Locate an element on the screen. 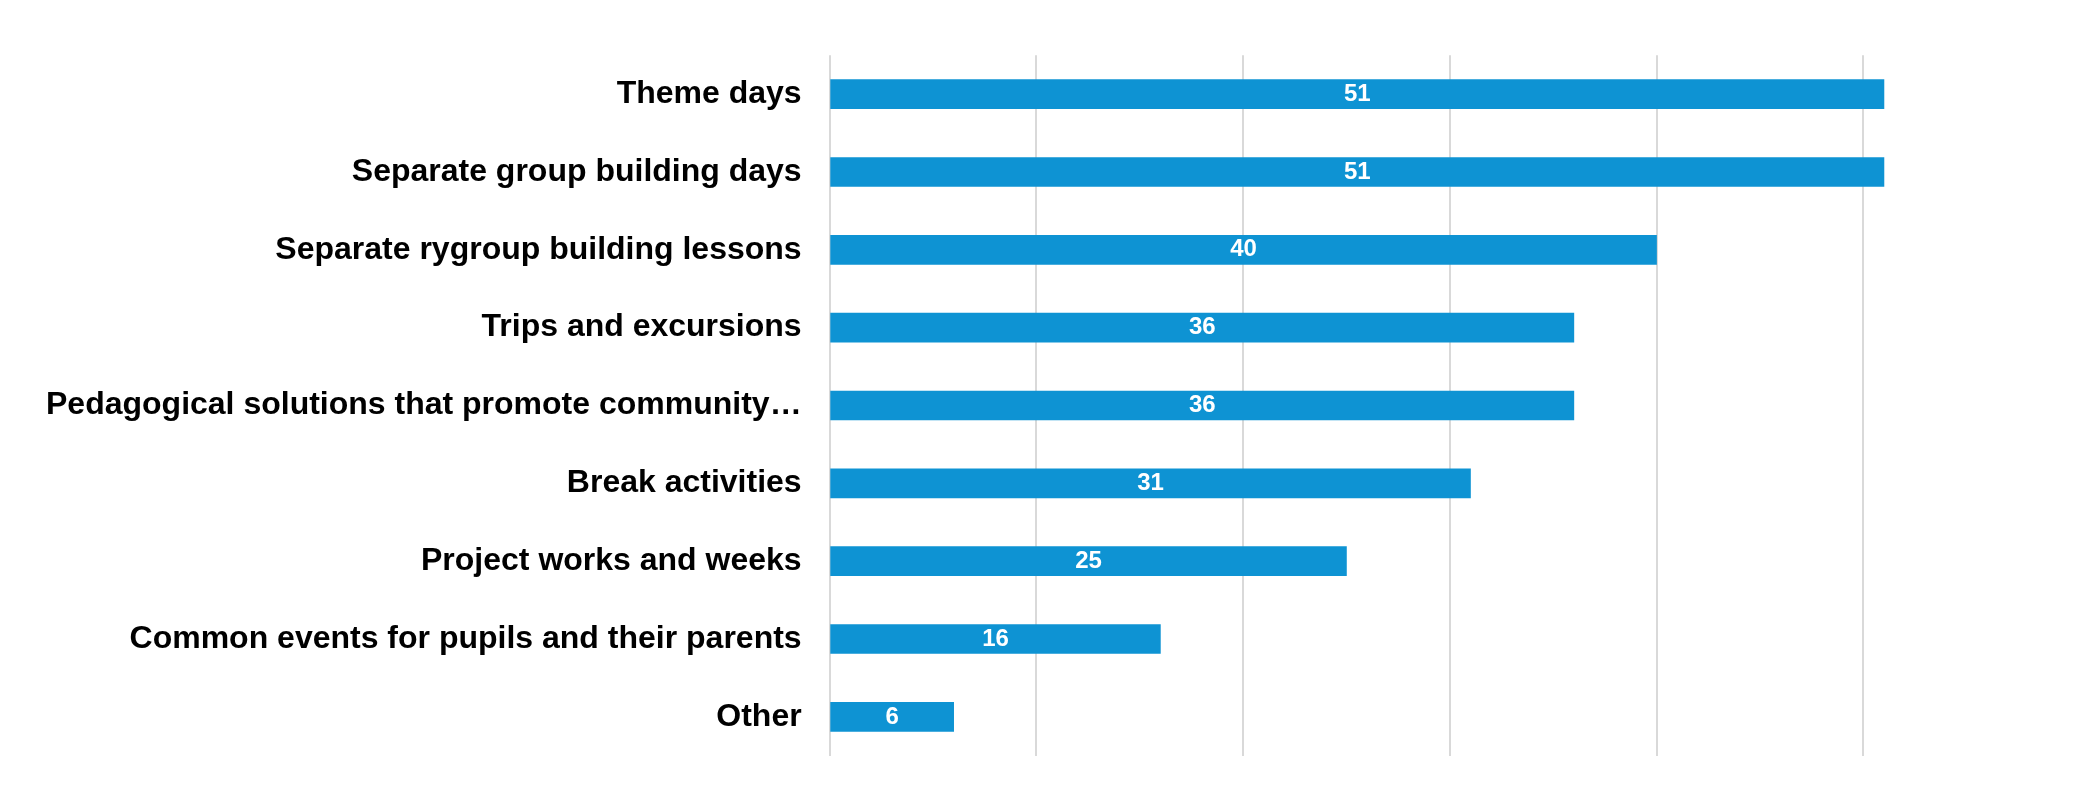  y-tick-label: Break activities is located at coordinates (684, 481).